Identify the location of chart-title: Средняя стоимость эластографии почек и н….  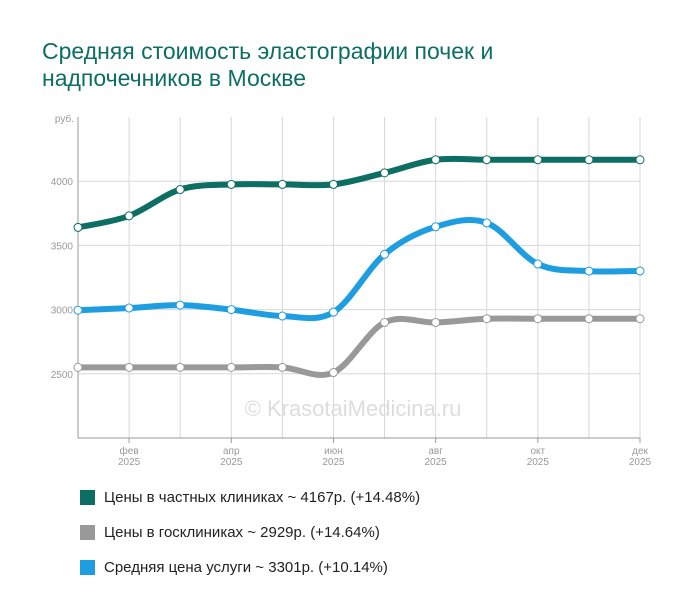
(268, 64).